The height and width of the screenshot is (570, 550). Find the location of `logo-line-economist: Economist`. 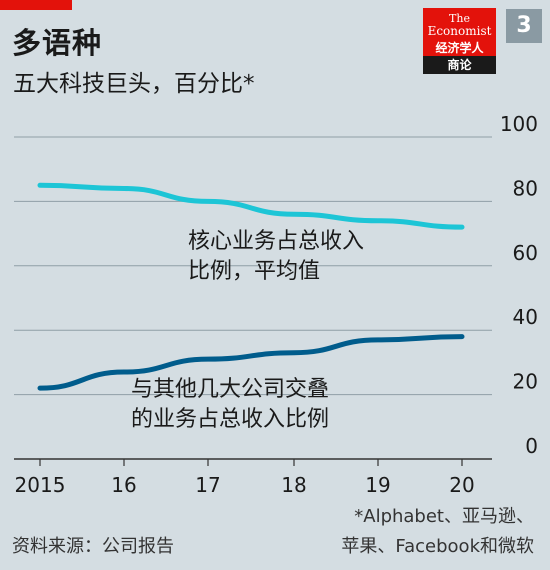

logo-line-economist: Economist is located at coordinates (459, 31).